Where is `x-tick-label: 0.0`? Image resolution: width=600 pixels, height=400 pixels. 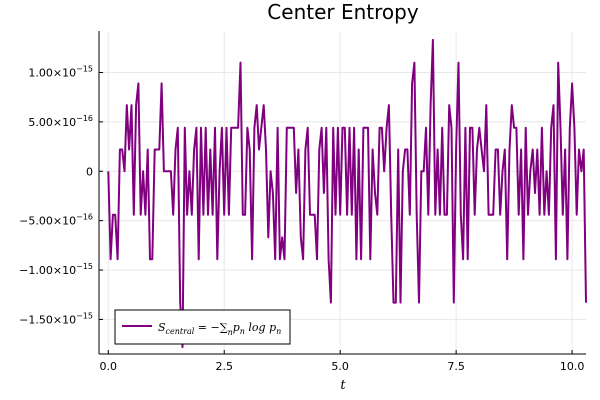
x-tick-label: 0.0 is located at coordinates (109, 366).